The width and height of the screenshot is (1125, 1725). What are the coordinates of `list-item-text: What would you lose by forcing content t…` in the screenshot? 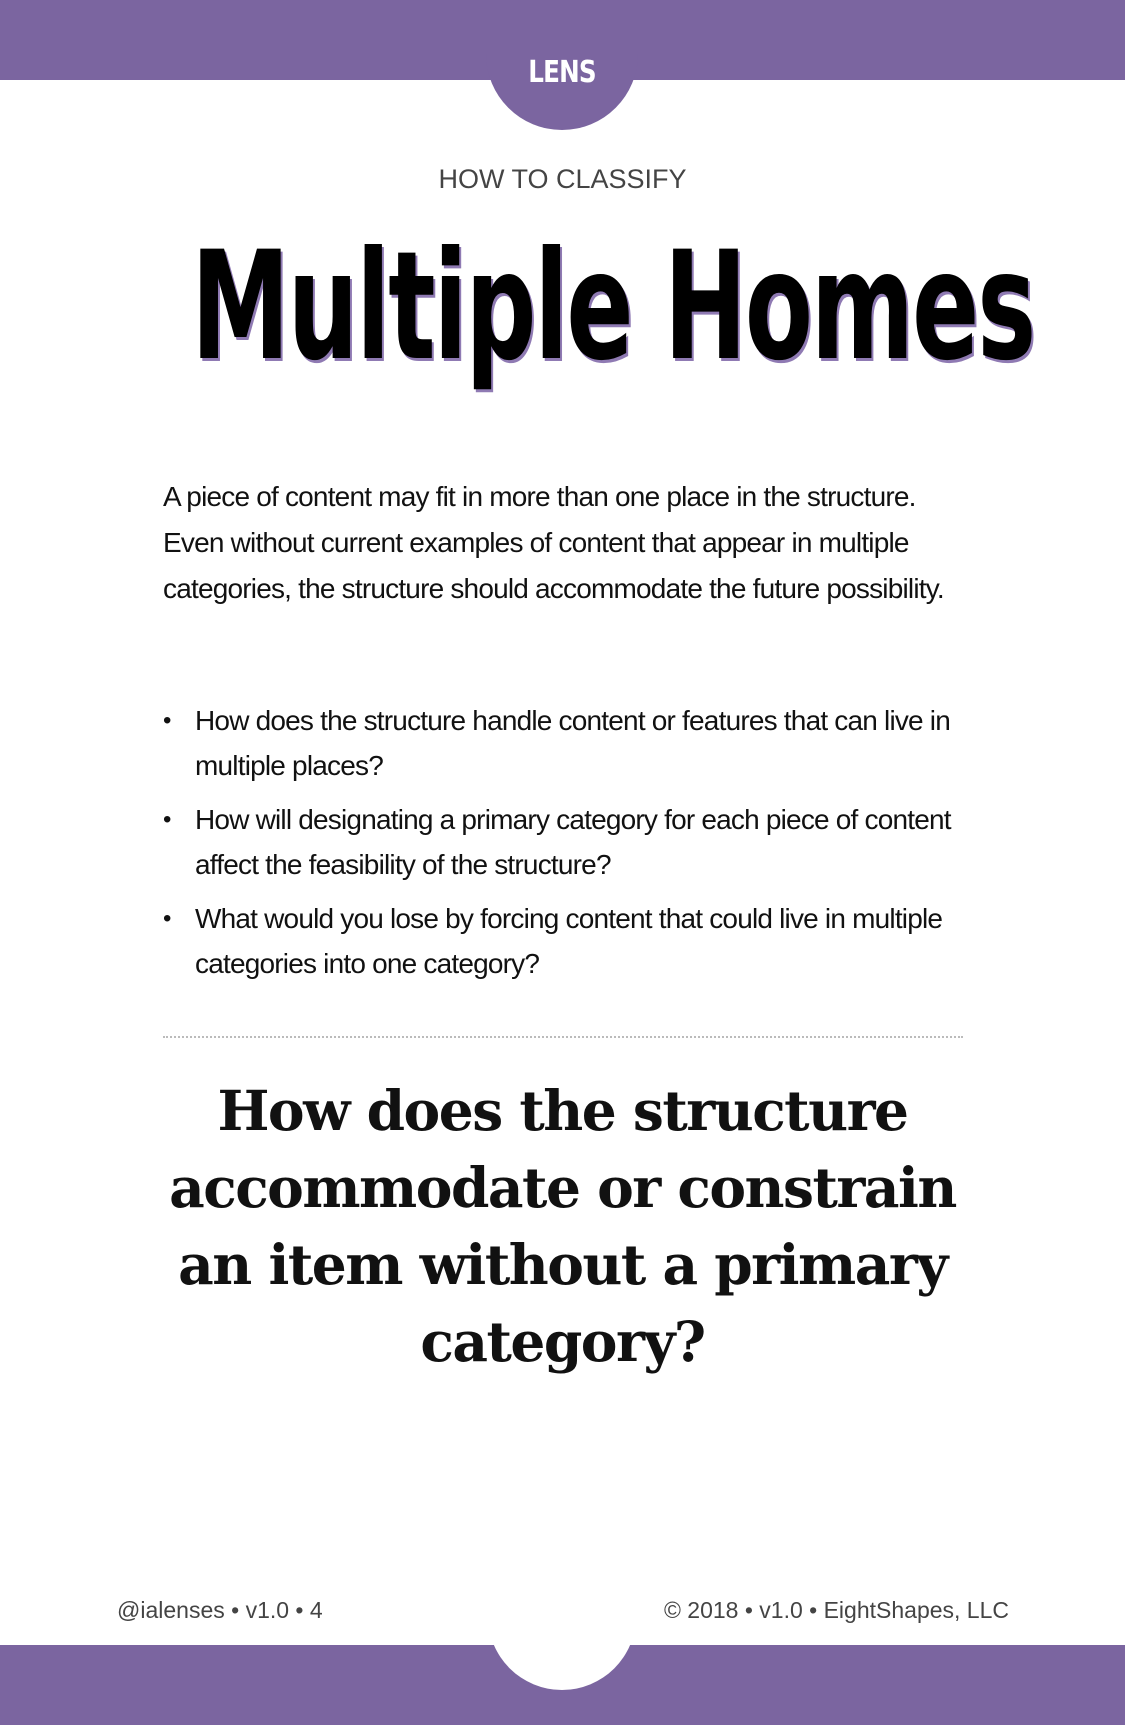 It's located at (569, 941).